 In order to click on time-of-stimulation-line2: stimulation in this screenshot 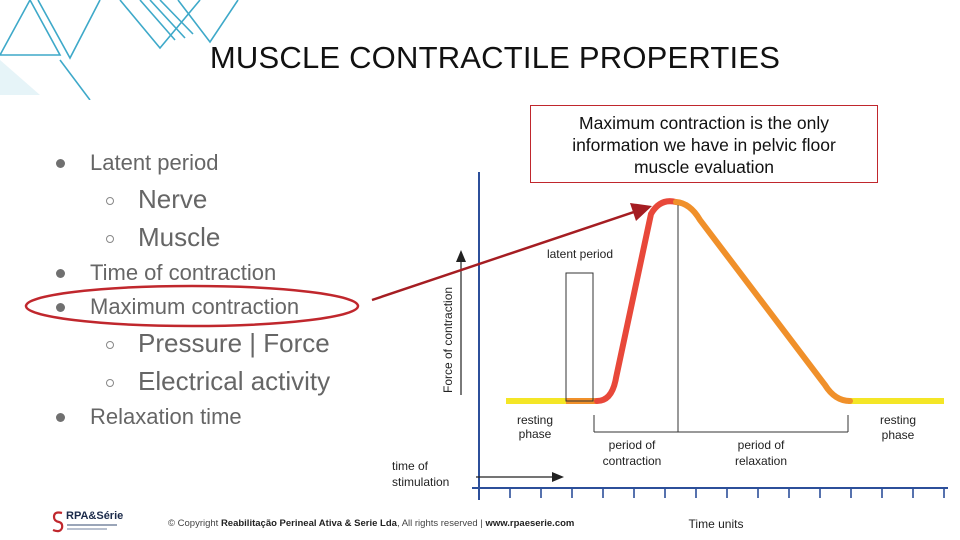, I will do `click(420, 482)`.